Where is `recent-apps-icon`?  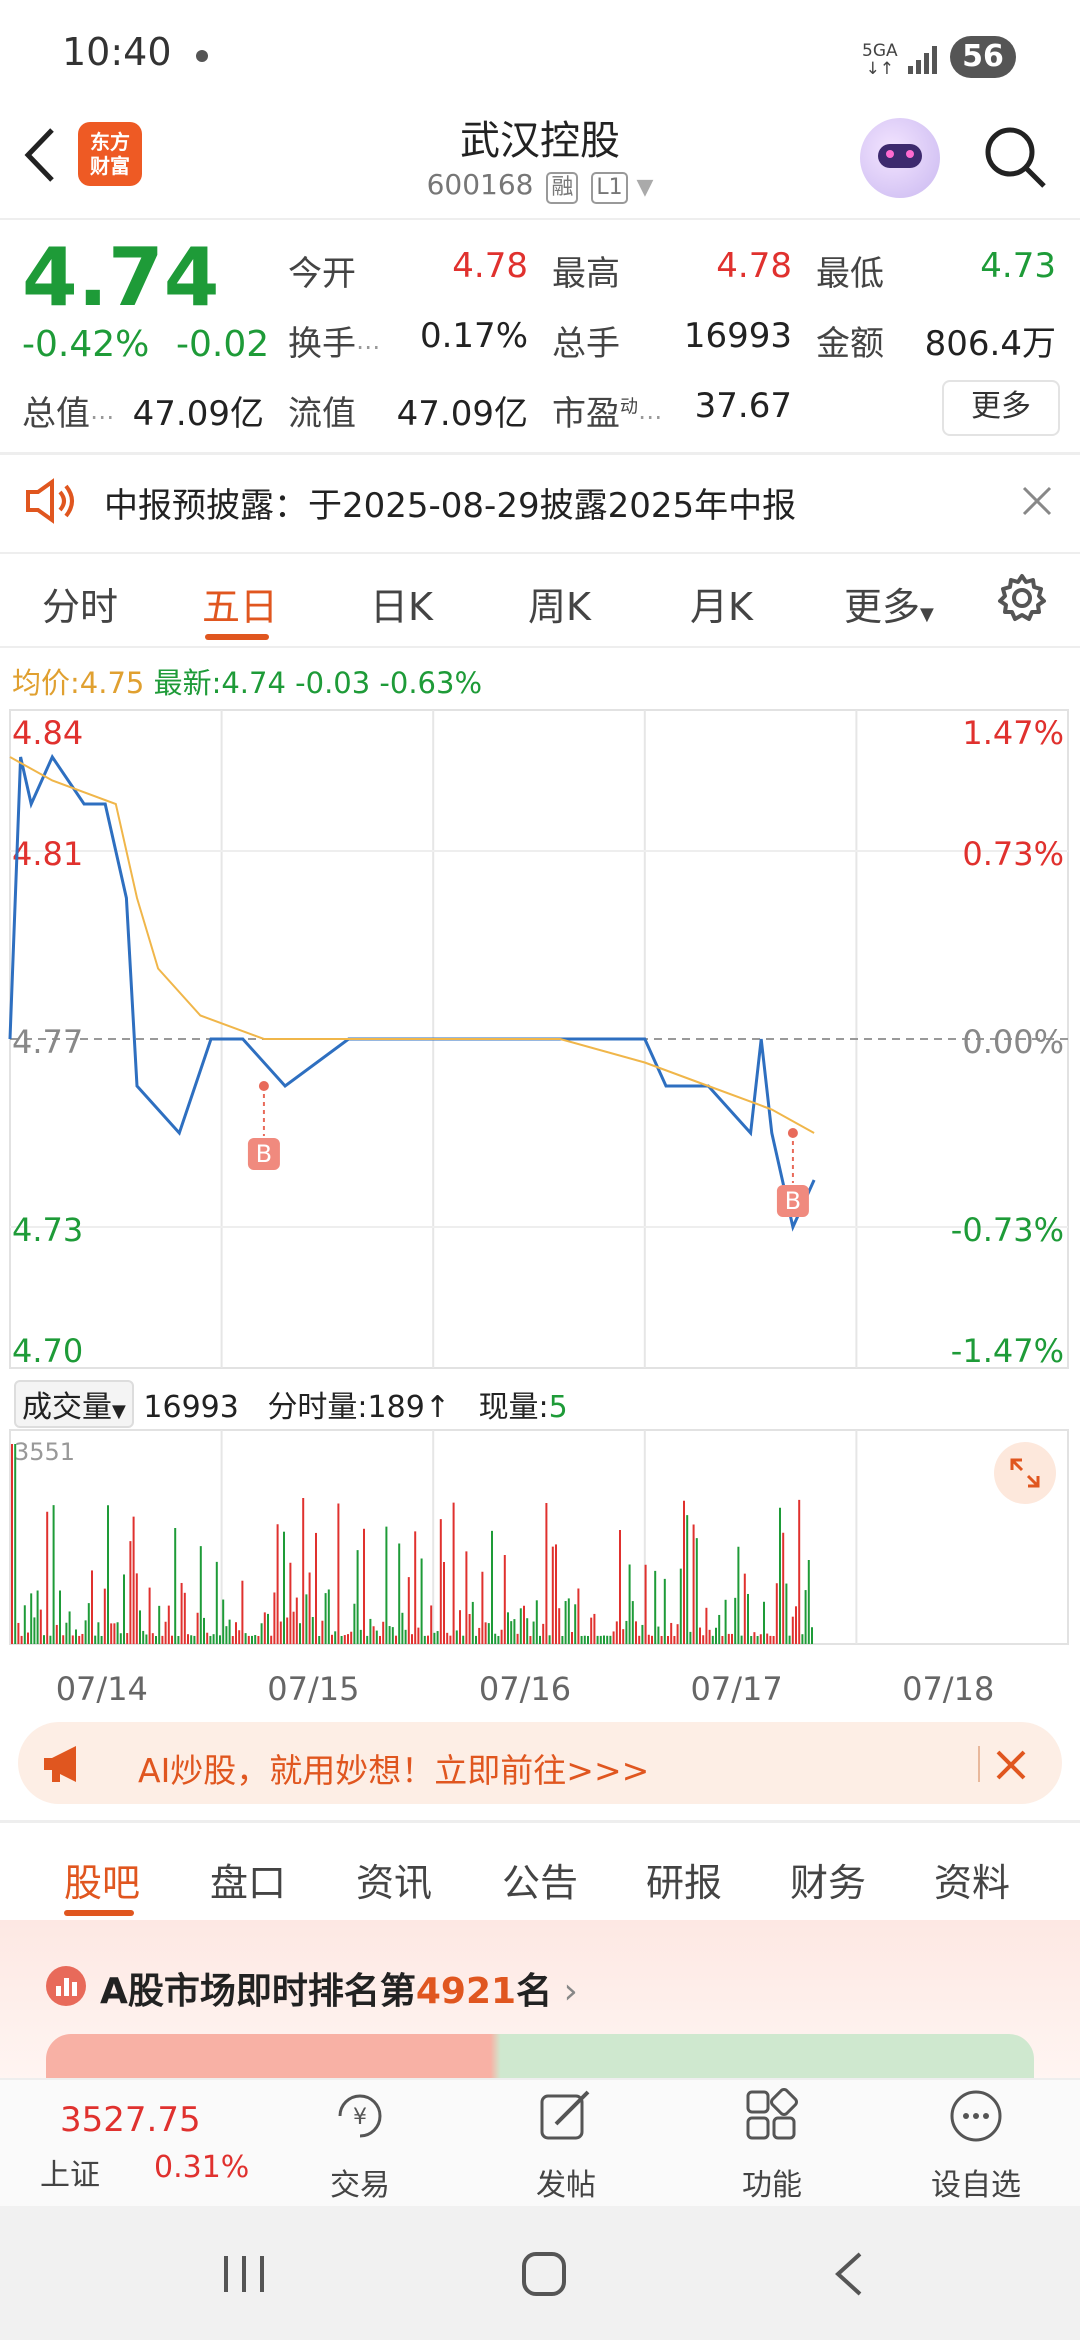 recent-apps-icon is located at coordinates (244, 2274).